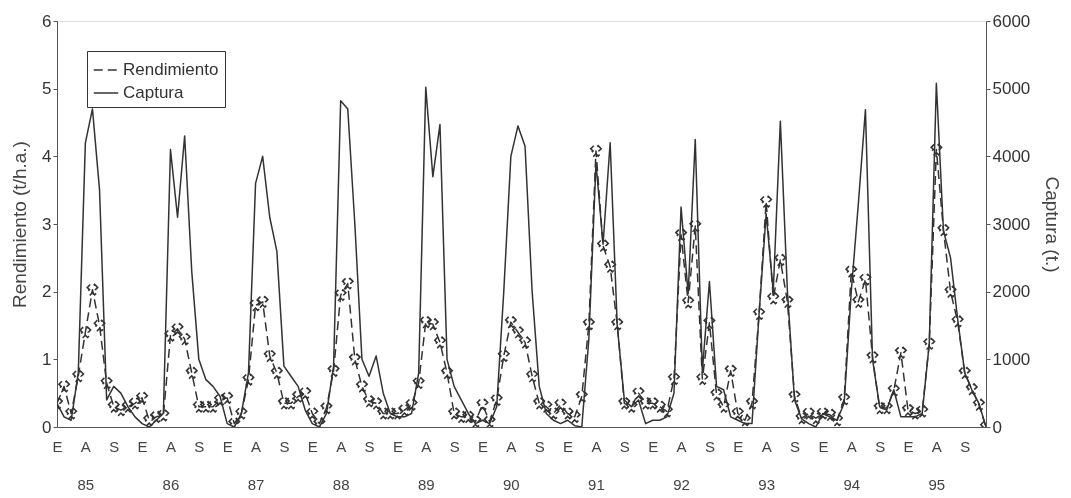  What do you see at coordinates (47, 359) in the screenshot?
I see `y-tick-label: 1` at bounding box center [47, 359].